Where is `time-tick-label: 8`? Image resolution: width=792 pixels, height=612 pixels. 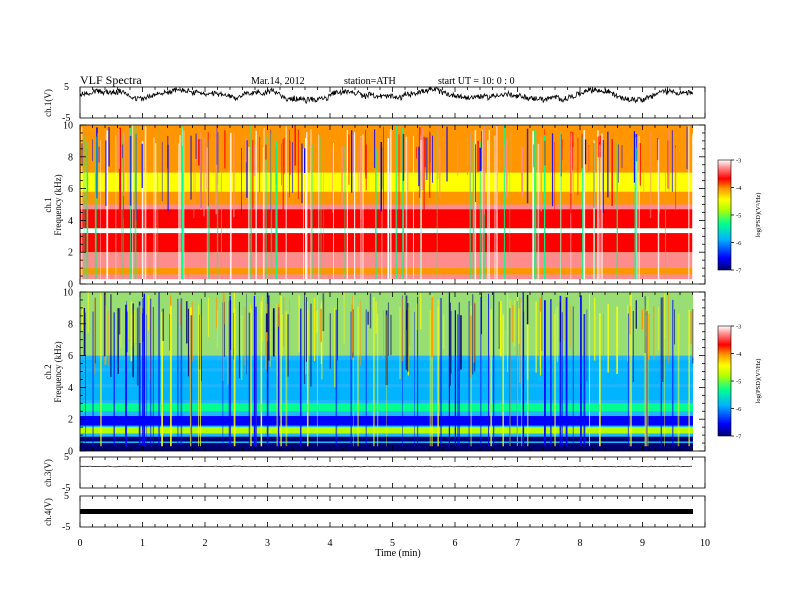 time-tick-label: 8 is located at coordinates (580, 543).